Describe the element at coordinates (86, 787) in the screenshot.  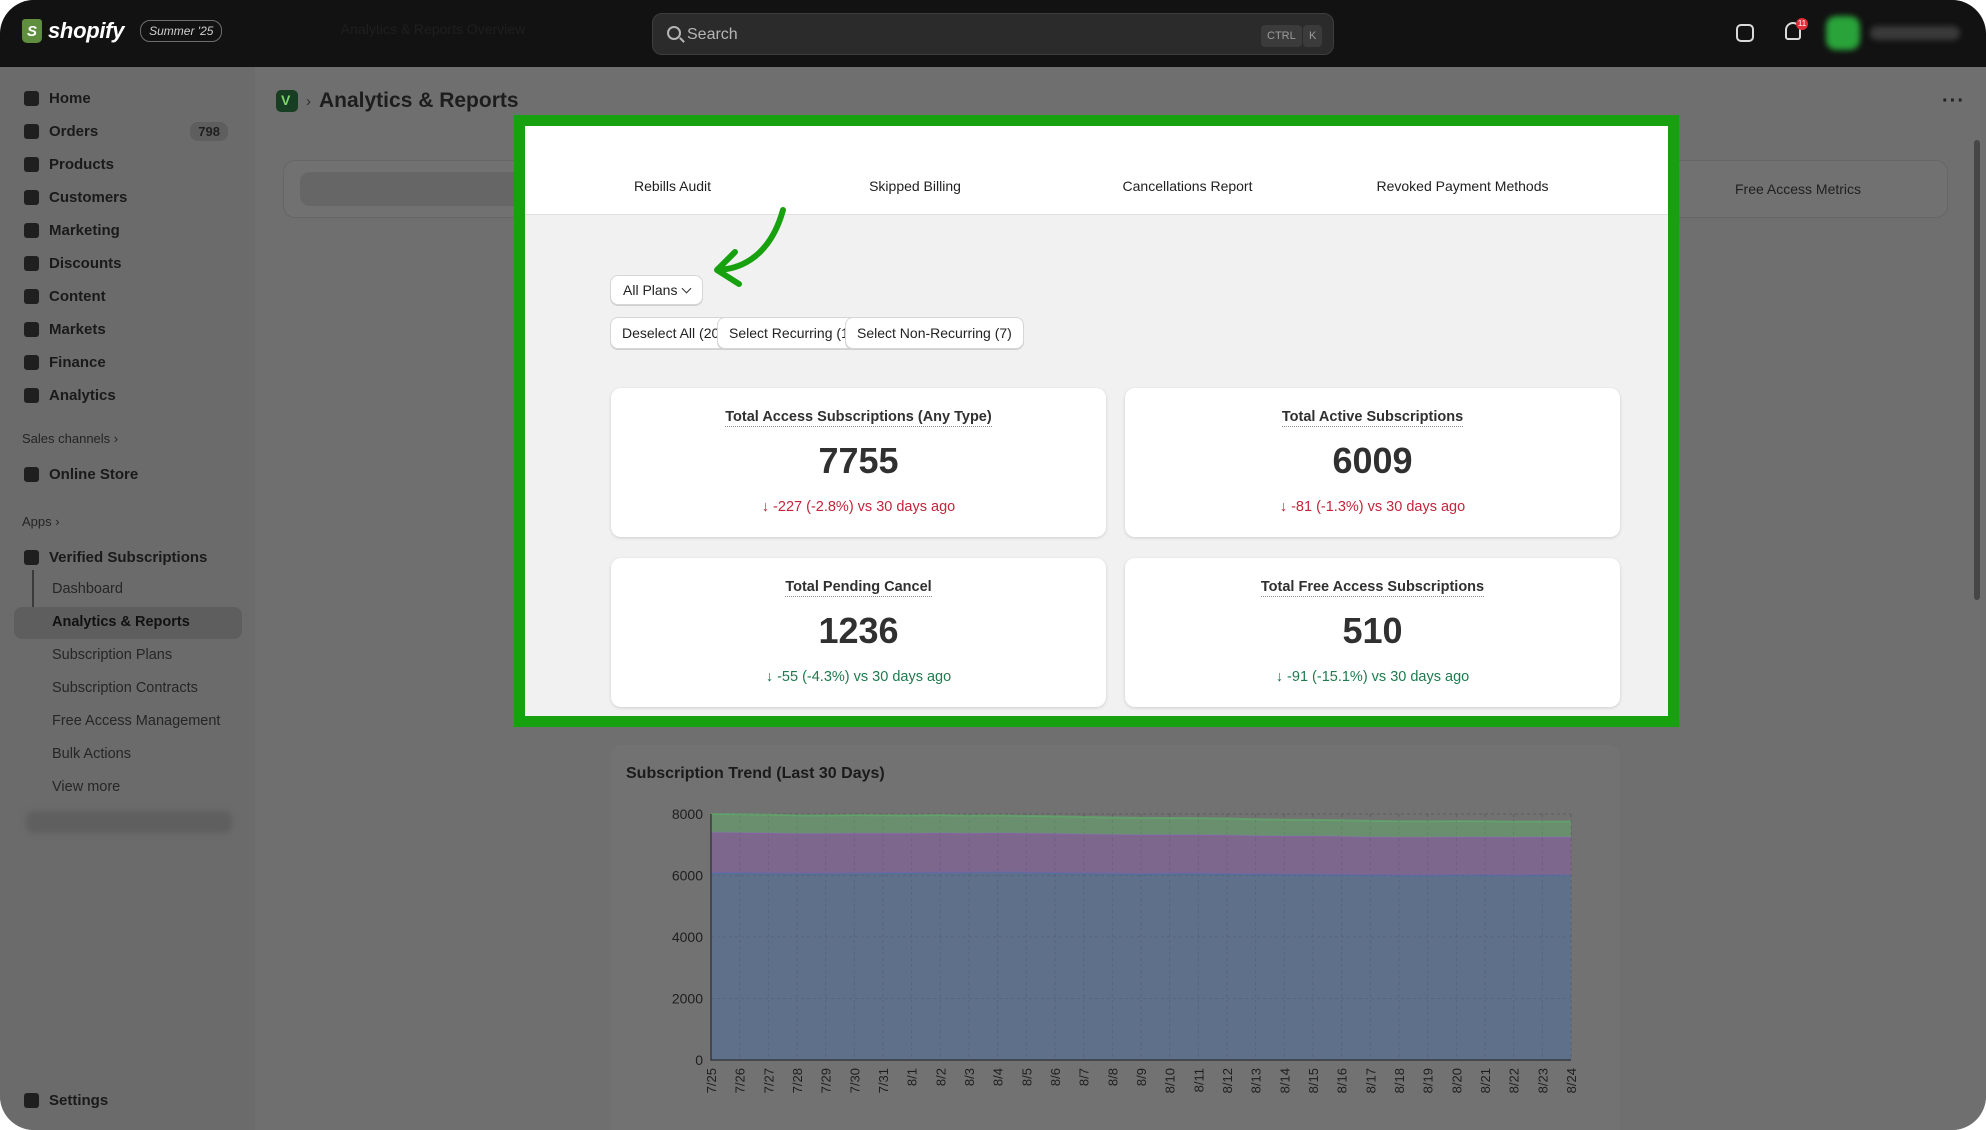
I see `sidebar-subitem-view-more: View more` at that location.